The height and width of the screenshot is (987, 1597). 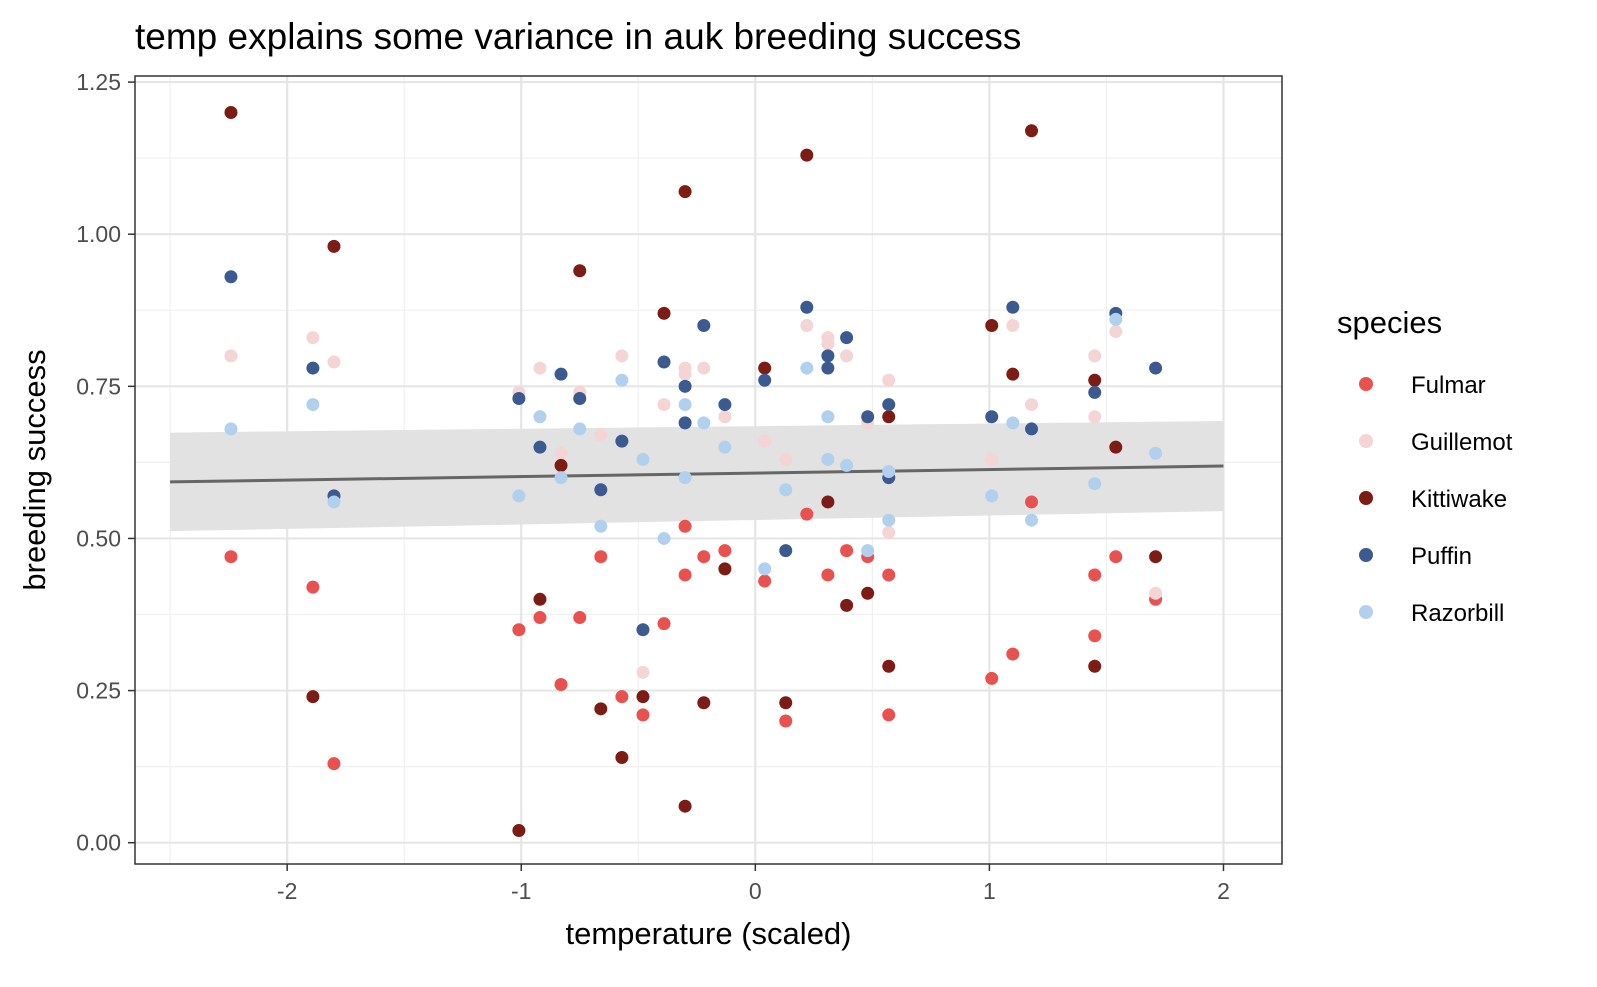 What do you see at coordinates (287, 891) in the screenshot?
I see `x-tick-label: -2` at bounding box center [287, 891].